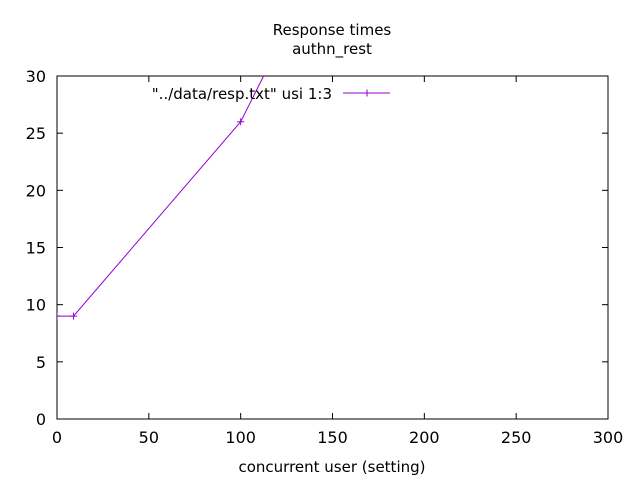  What do you see at coordinates (331, 467) in the screenshot?
I see `x-axis-label: concurrent user (setting)` at bounding box center [331, 467].